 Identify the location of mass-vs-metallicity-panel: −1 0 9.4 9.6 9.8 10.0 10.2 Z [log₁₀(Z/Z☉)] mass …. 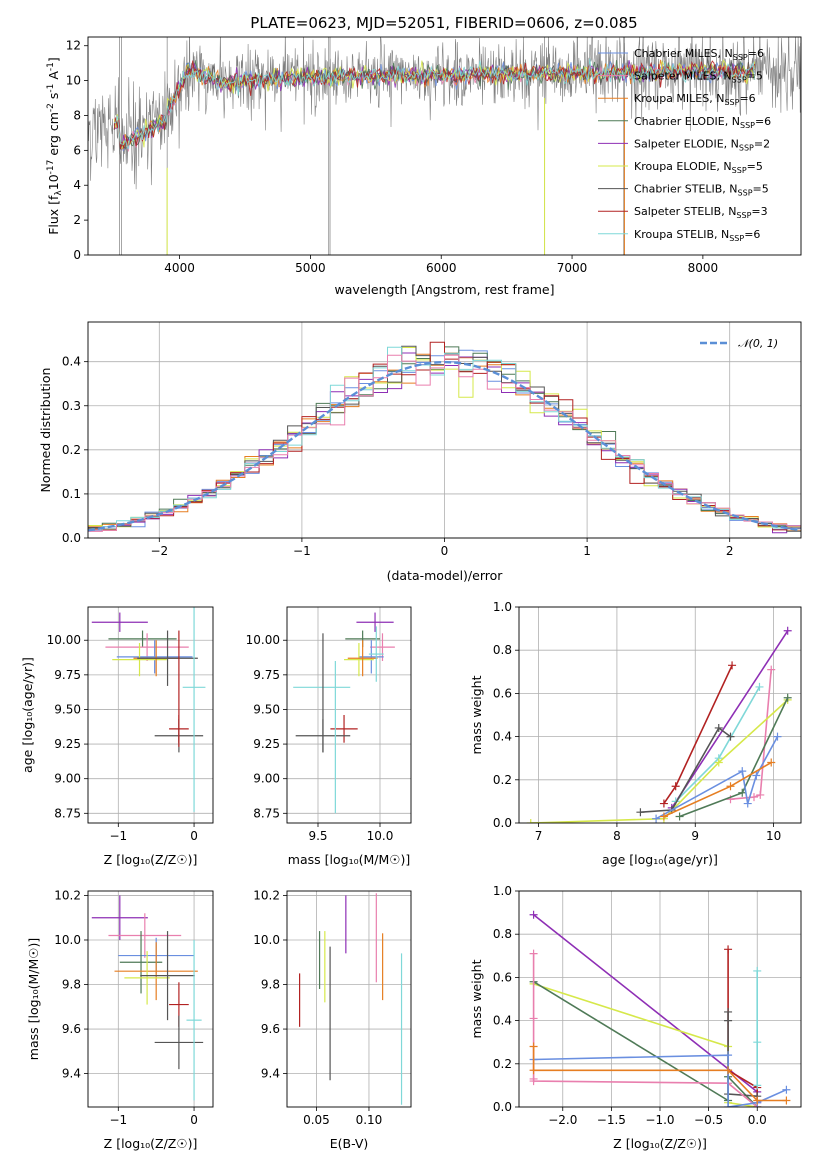
(120, 1019).